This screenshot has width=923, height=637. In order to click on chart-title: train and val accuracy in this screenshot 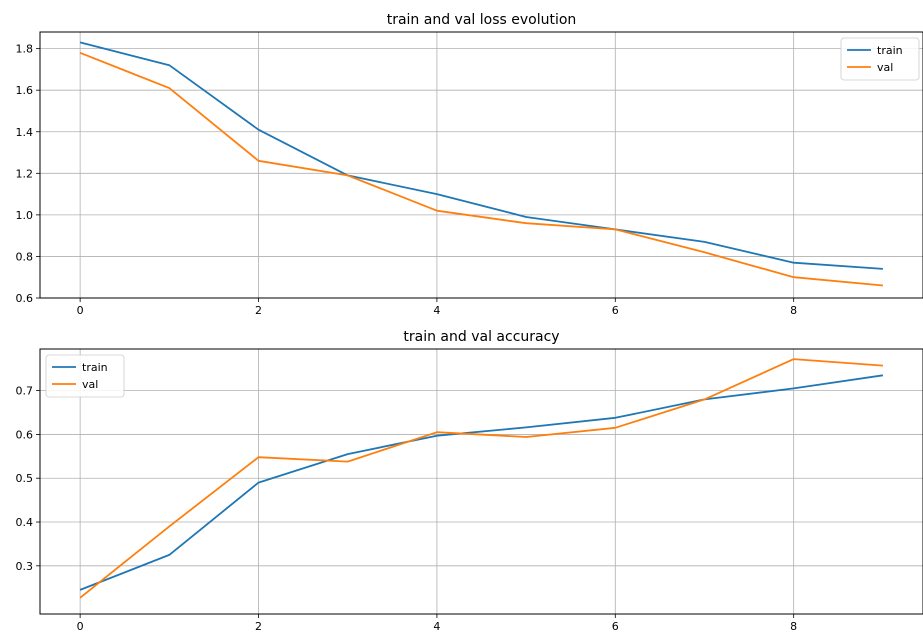, I will do `click(481, 337)`.